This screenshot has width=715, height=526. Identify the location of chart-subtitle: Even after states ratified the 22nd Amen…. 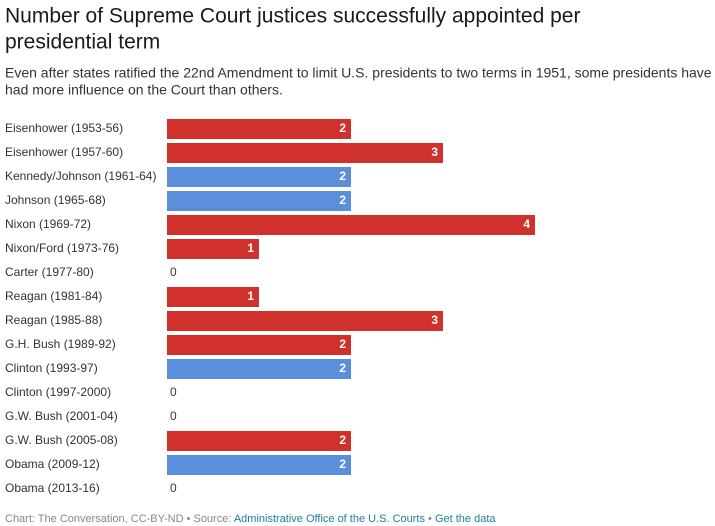
(358, 73).